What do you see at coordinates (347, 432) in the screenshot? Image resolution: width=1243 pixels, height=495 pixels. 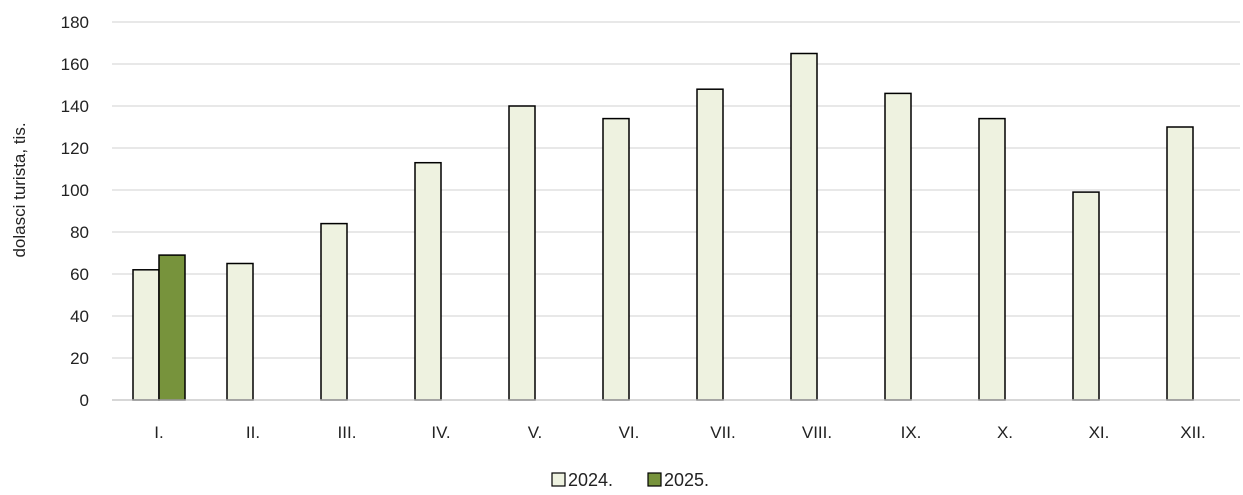 I see `x-tick-label: III.` at bounding box center [347, 432].